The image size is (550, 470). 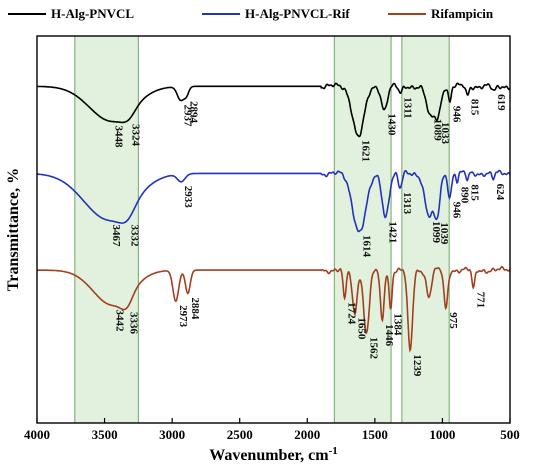 What do you see at coordinates (13, 229) in the screenshot?
I see `y-axis-title: Transmittance, %` at bounding box center [13, 229].